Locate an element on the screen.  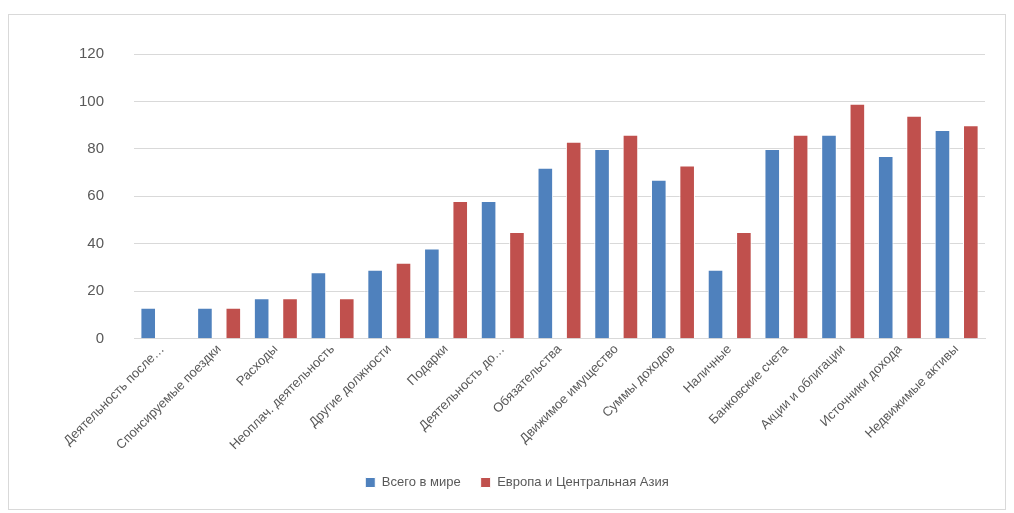
y-tick-label: 100 is located at coordinates (92, 100).